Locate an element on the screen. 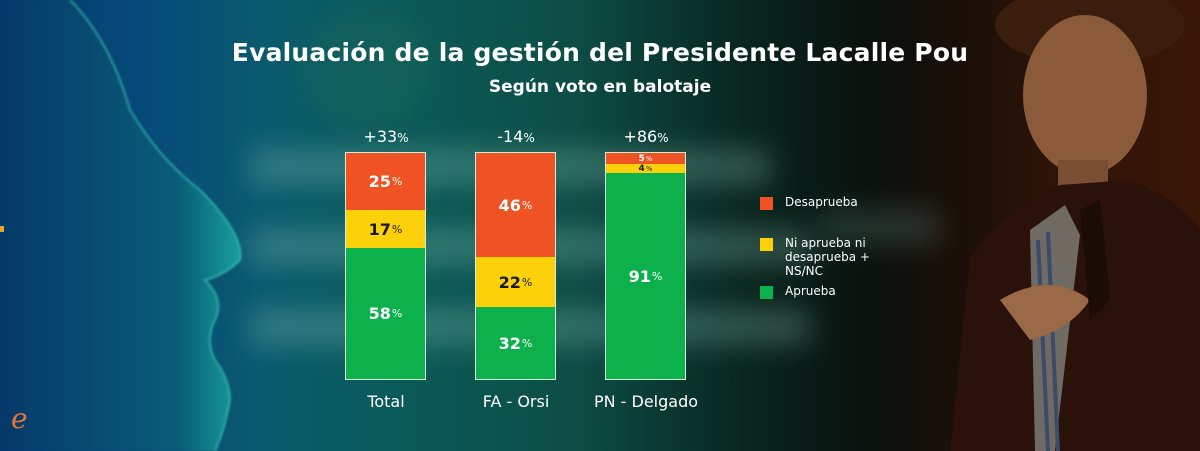  net-label: +33% is located at coordinates (386, 136).